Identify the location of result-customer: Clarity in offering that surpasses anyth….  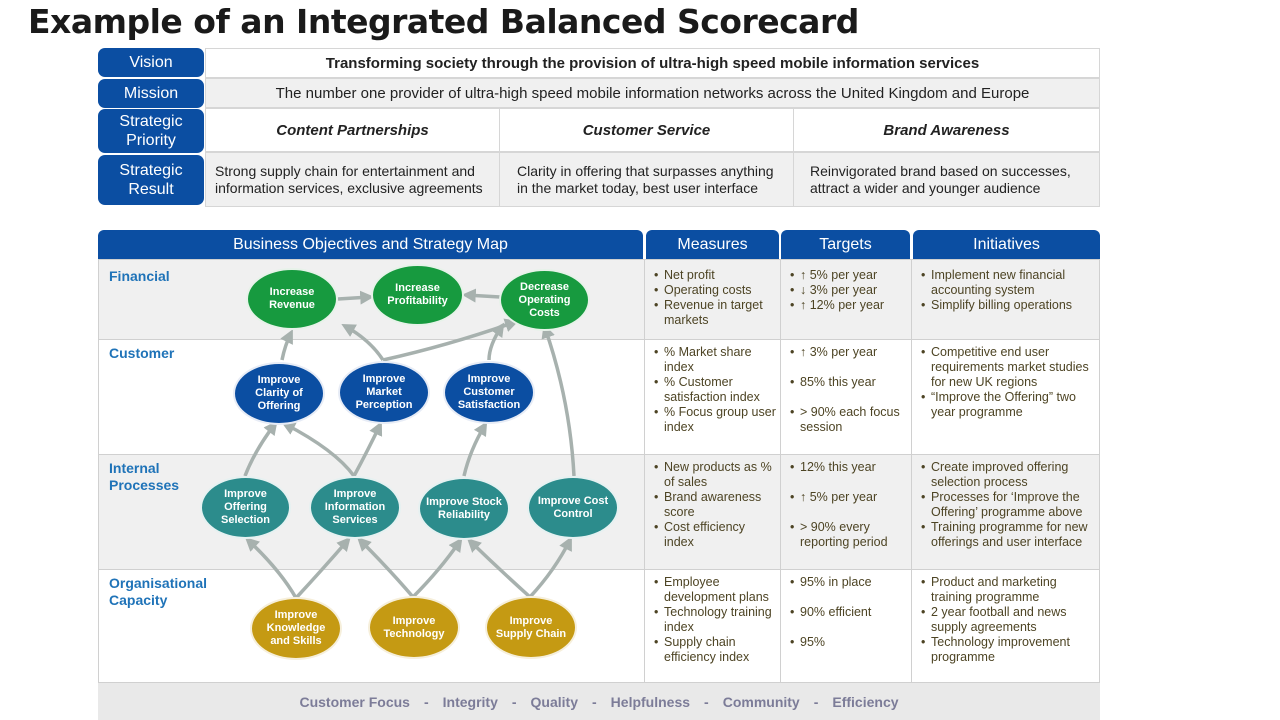
(646, 179).